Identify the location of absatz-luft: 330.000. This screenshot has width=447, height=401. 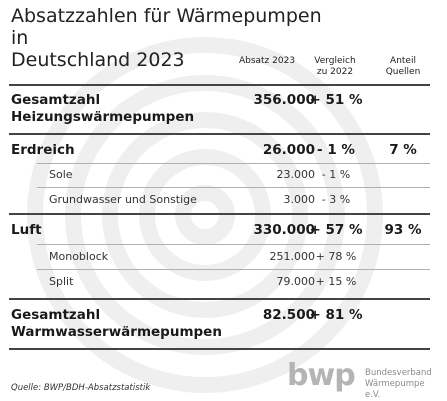
(284, 230).